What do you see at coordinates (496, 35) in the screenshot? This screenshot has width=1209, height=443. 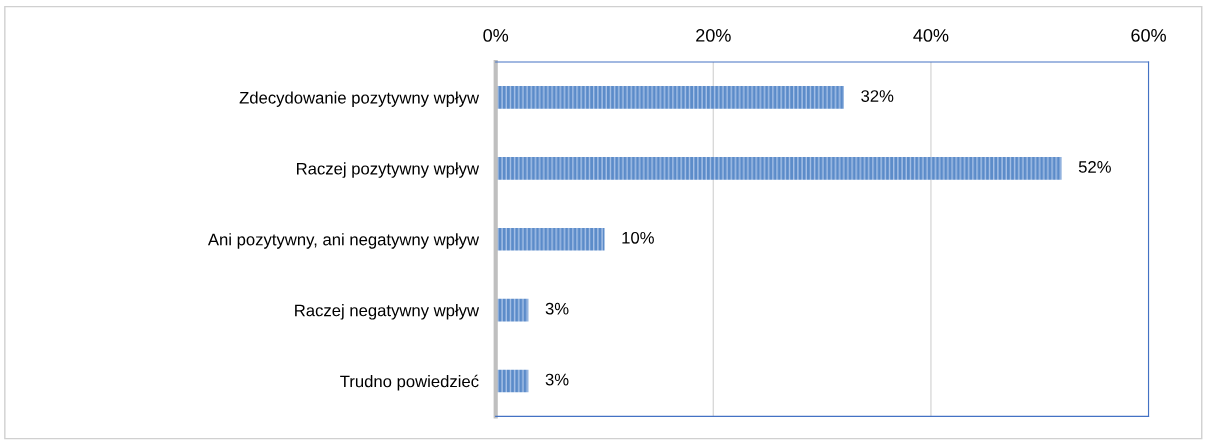 I see `x-tick-label: 0%` at bounding box center [496, 35].